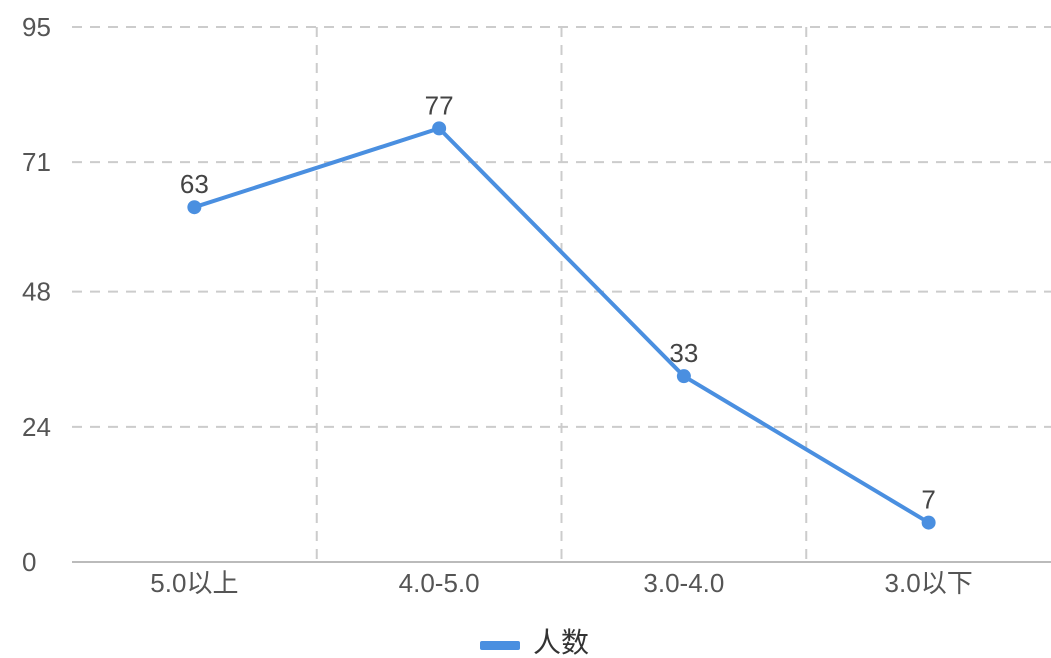  I want to click on legend: 人数, so click(534, 642).